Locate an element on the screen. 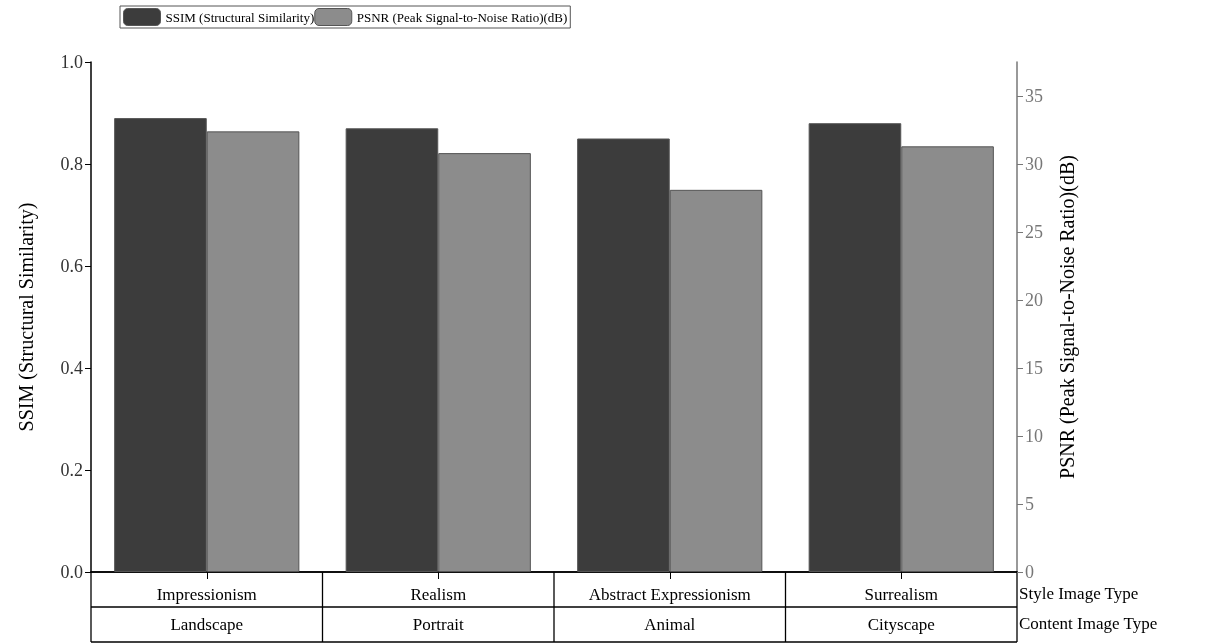 This screenshot has height=644, width=1207. x-tick-label: Surrealism is located at coordinates (901, 594).